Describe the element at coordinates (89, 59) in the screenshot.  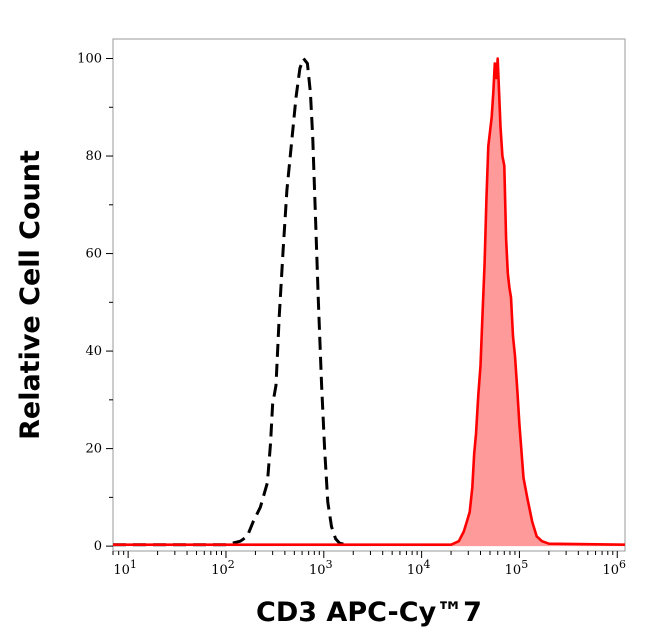
I see `y-tick-label: 100` at that location.